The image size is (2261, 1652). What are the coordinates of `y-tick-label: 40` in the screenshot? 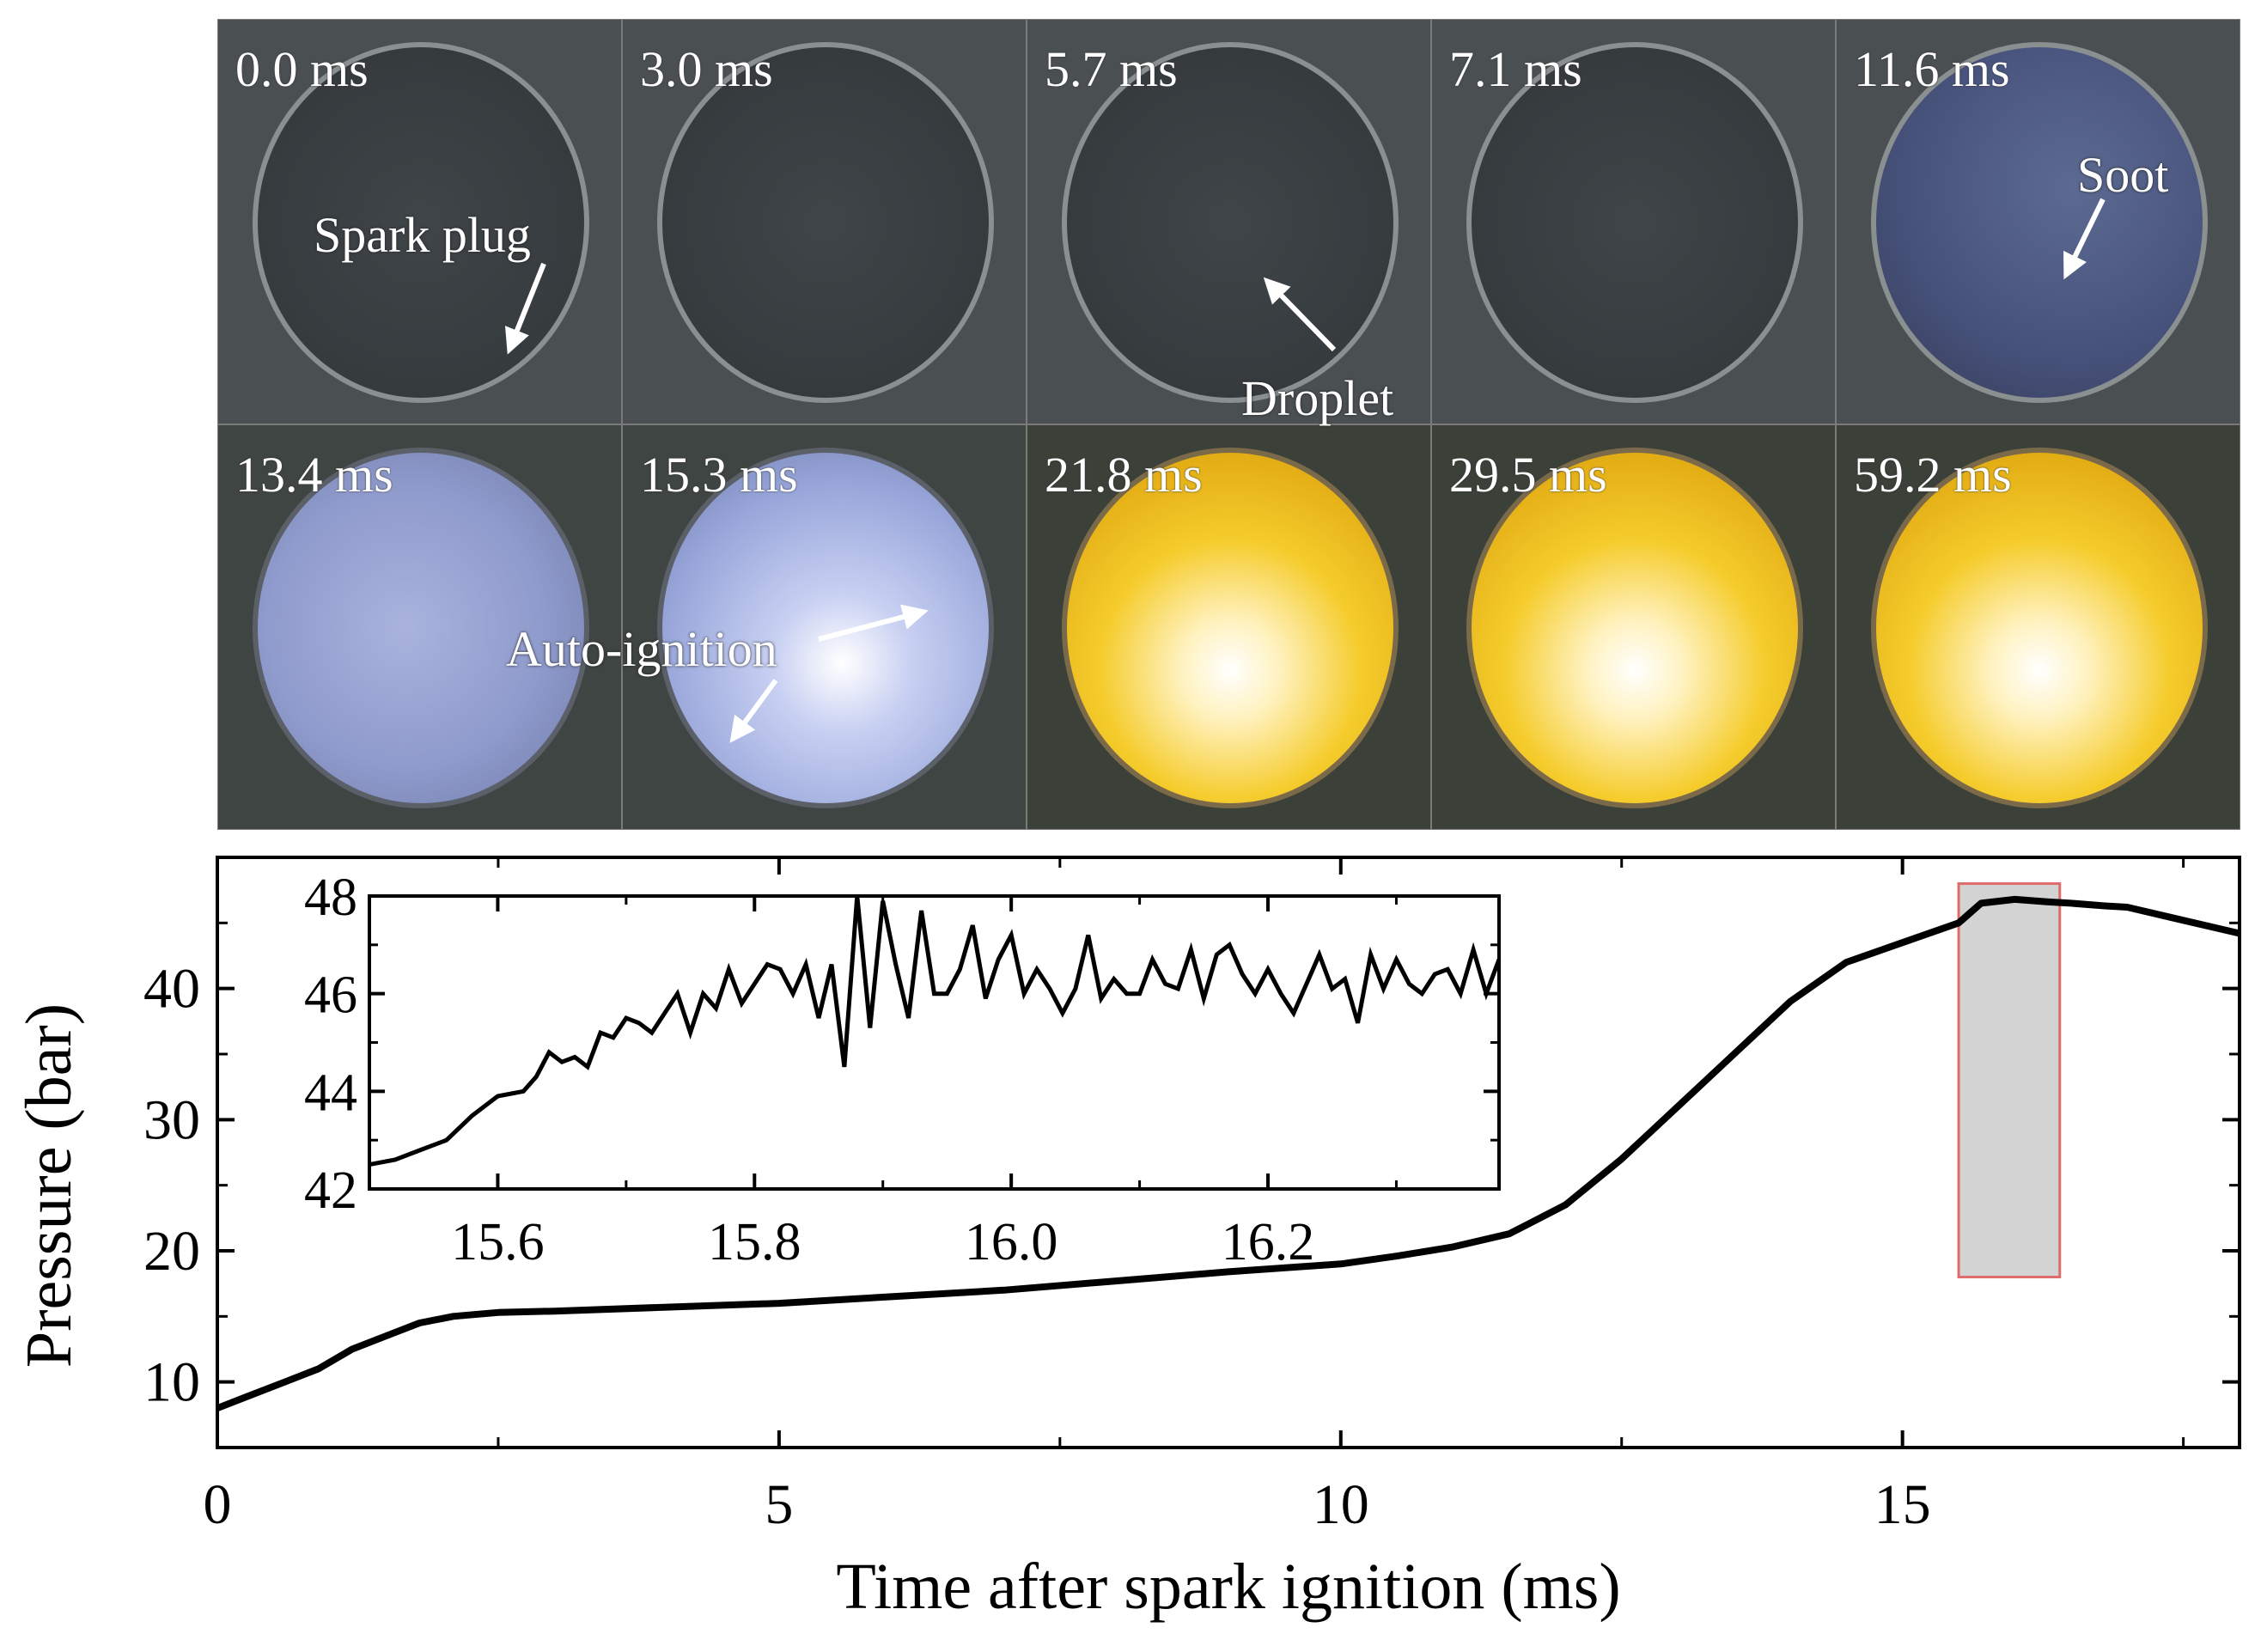 It's located at (171, 989).